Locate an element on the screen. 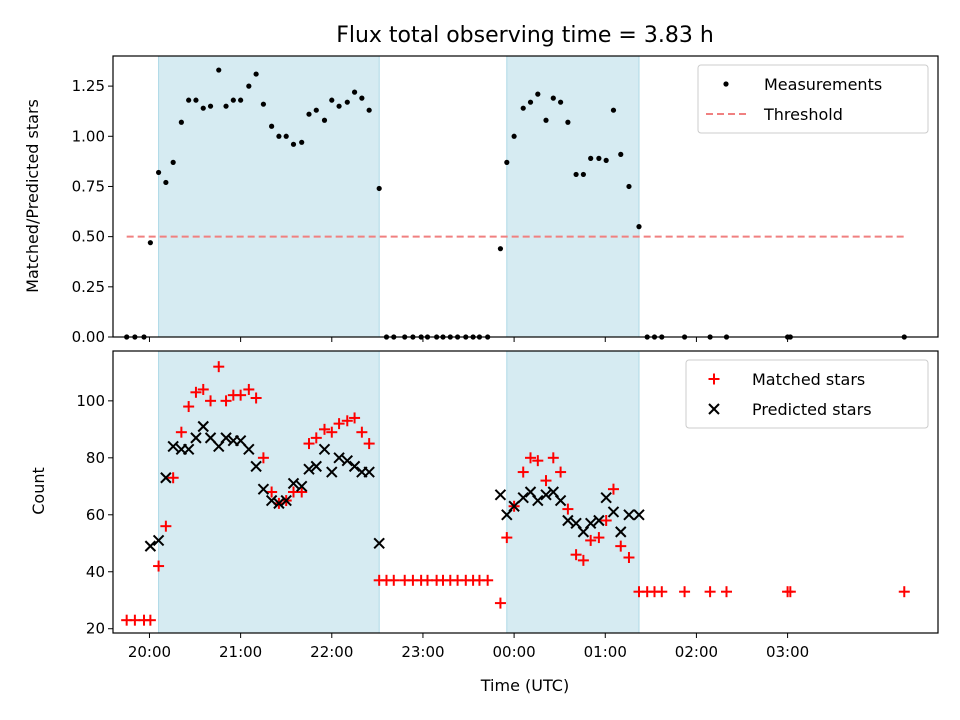  bottom-y-tick-label: 80 is located at coordinates (95, 458).